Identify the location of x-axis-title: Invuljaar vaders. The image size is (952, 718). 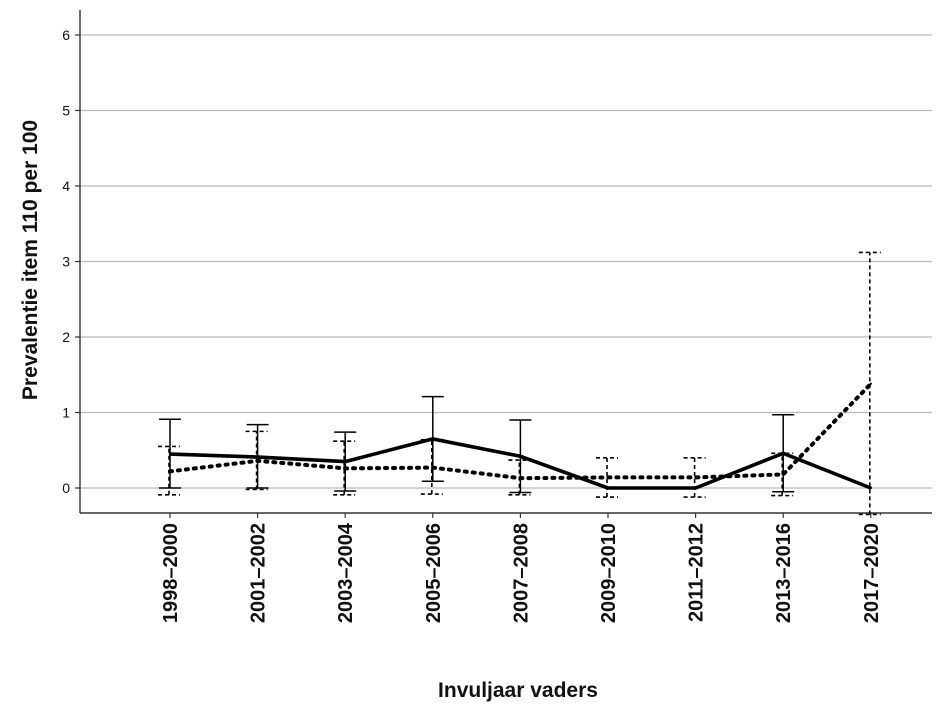
(518, 690).